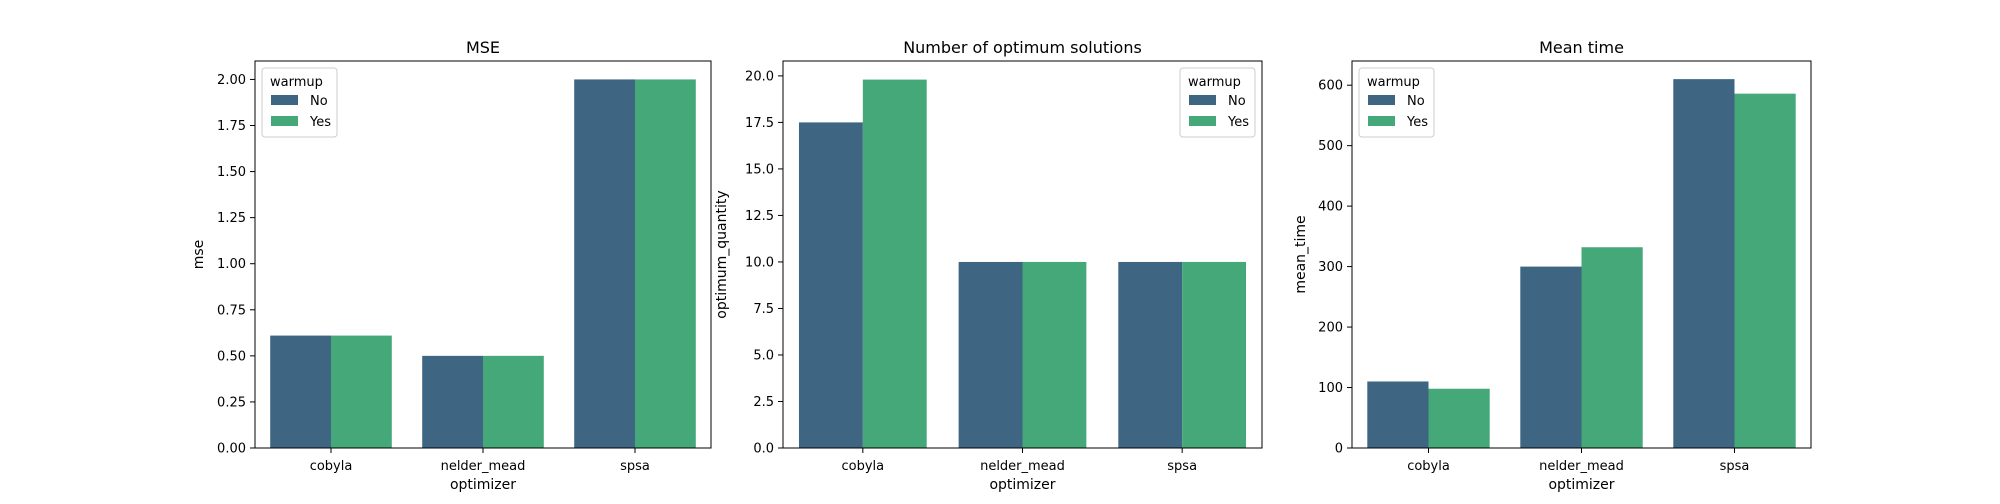 This screenshot has width=2000, height=504. Describe the element at coordinates (1330, 207) in the screenshot. I see `y-tick-label: 400` at that location.